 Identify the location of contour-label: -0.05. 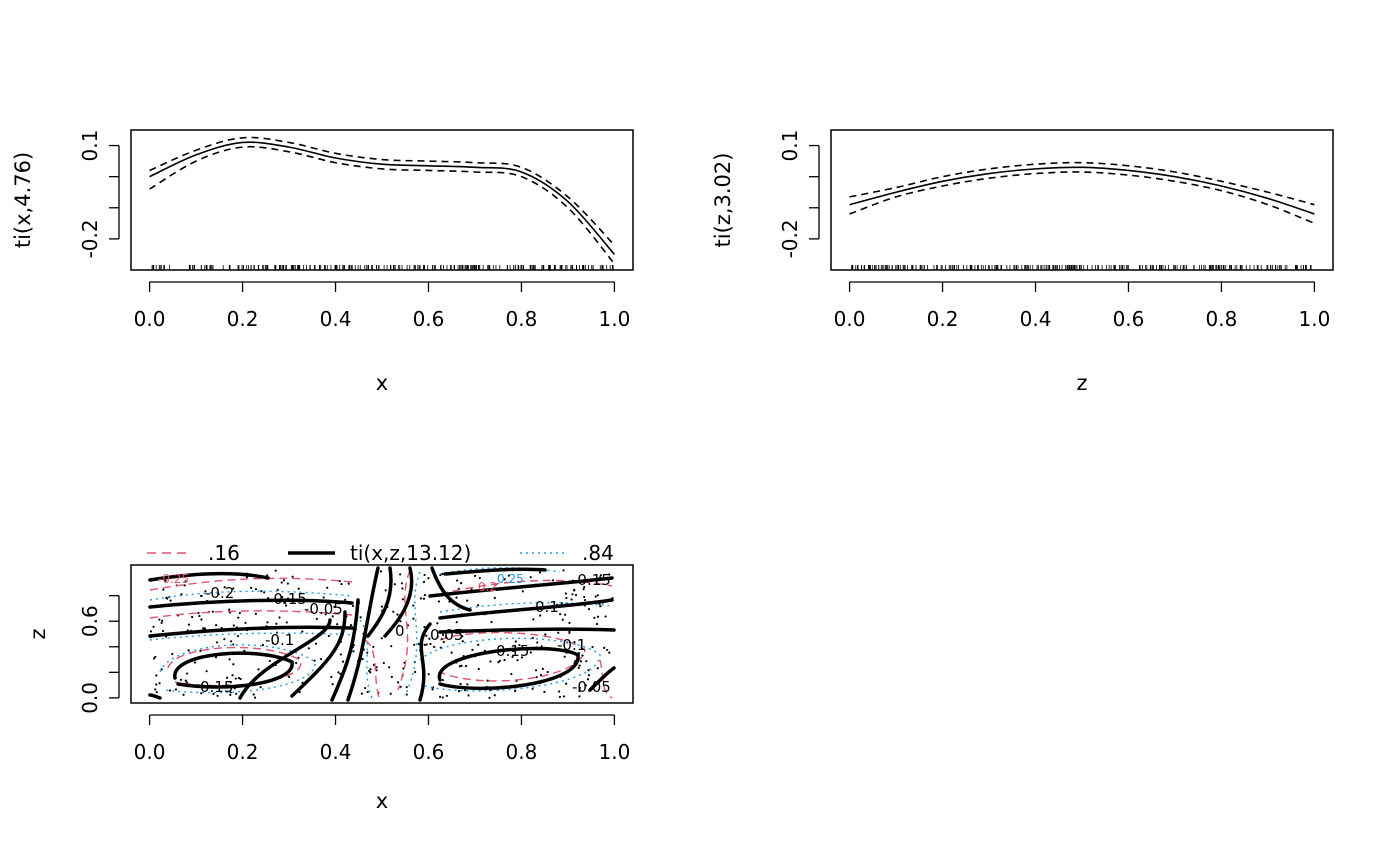
(591, 687).